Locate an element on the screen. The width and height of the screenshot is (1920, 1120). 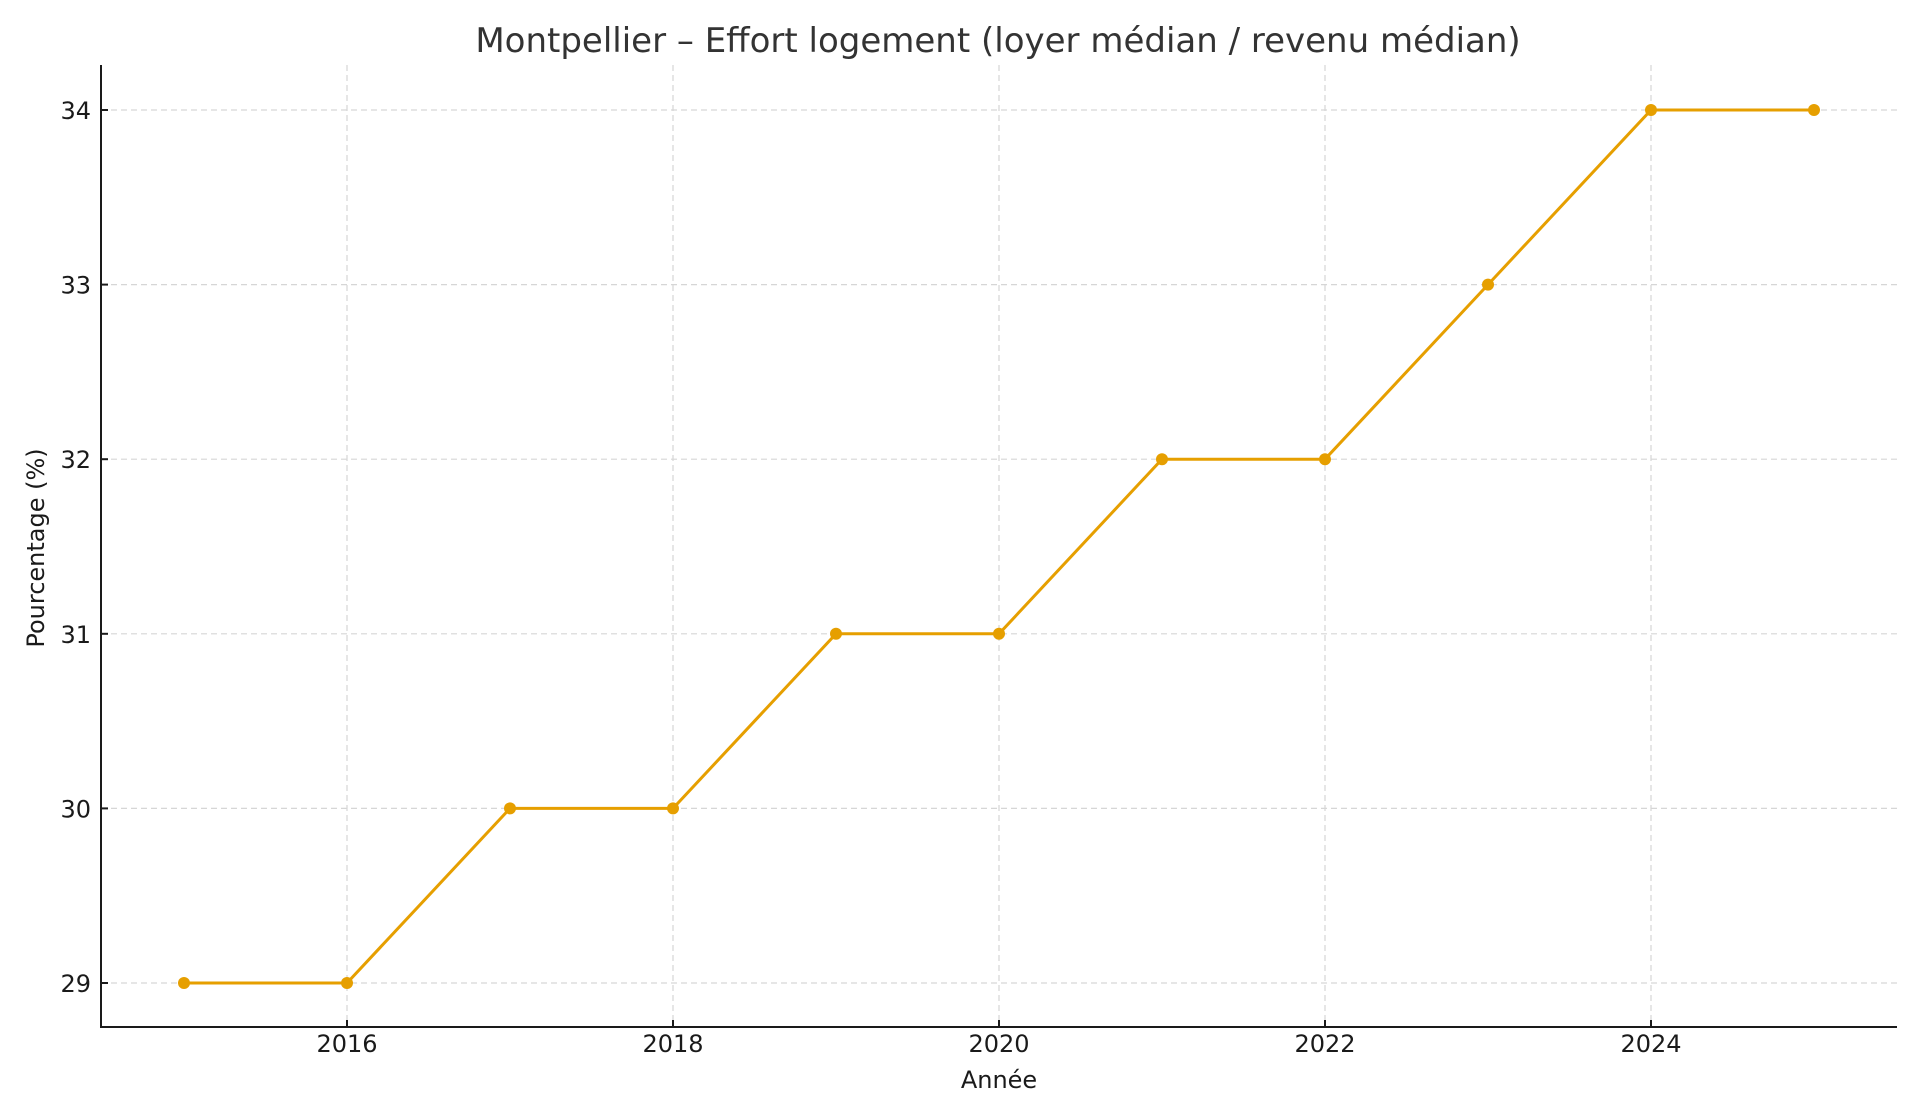
y-tick-label: 31 is located at coordinates (75, 635).